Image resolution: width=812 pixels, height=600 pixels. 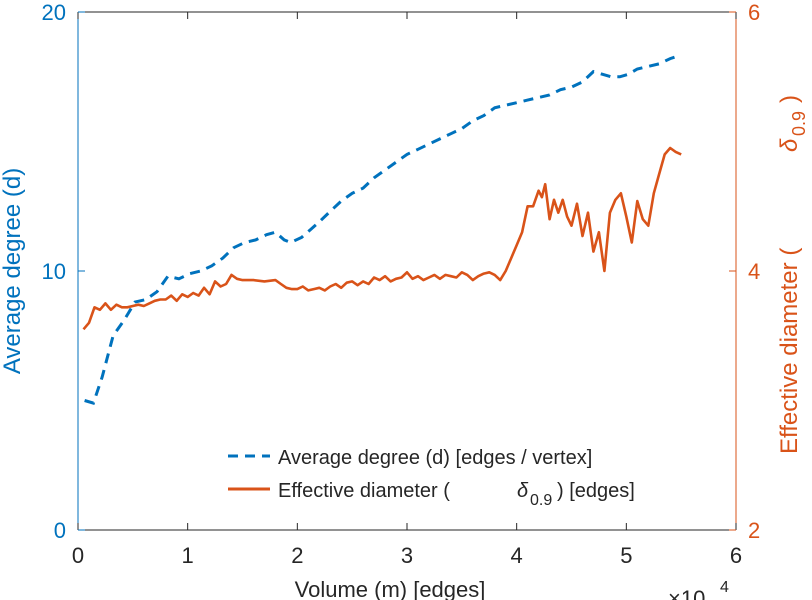 I want to click on right-y-axis-label: Effective diameter ( δ 0.9 ), so click(x=792, y=274).